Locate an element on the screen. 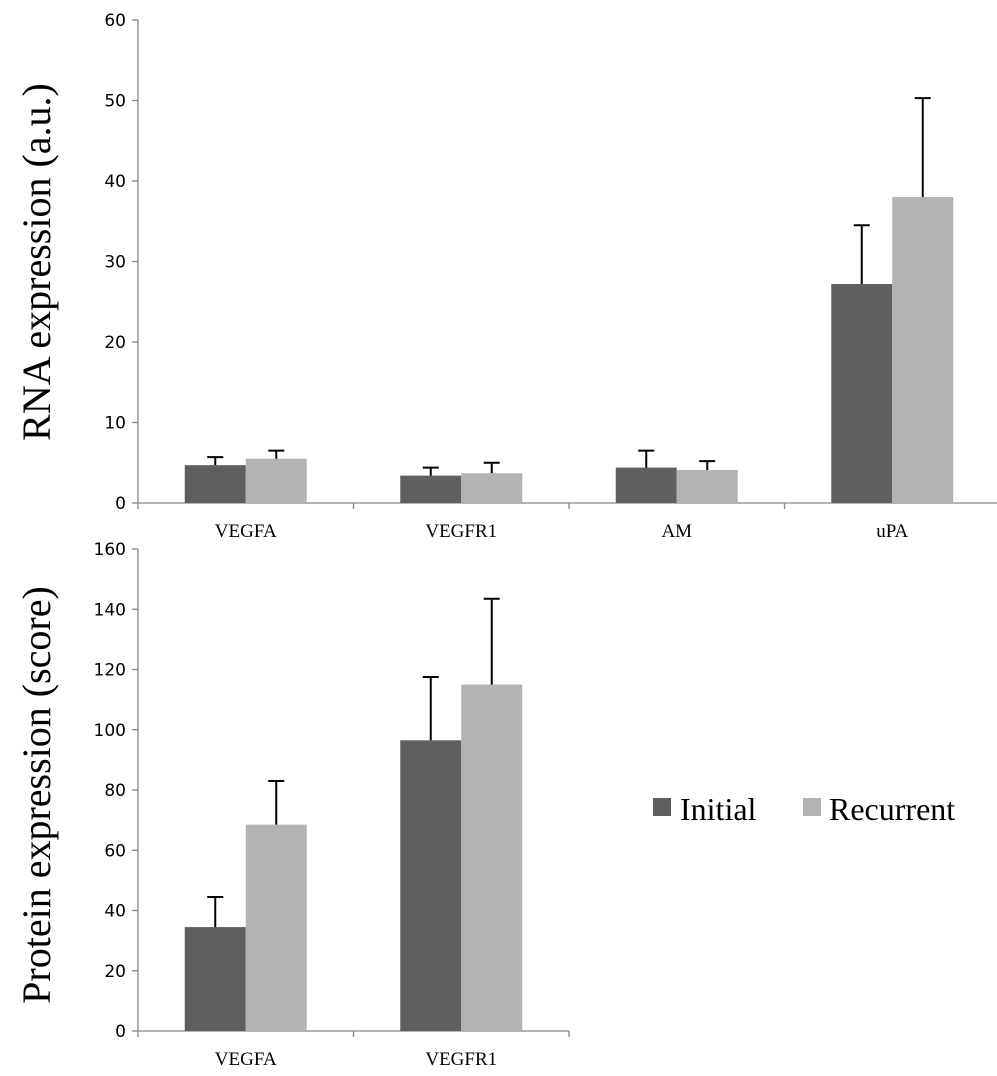  protein-y-tick-label: 140 is located at coordinates (110, 610).